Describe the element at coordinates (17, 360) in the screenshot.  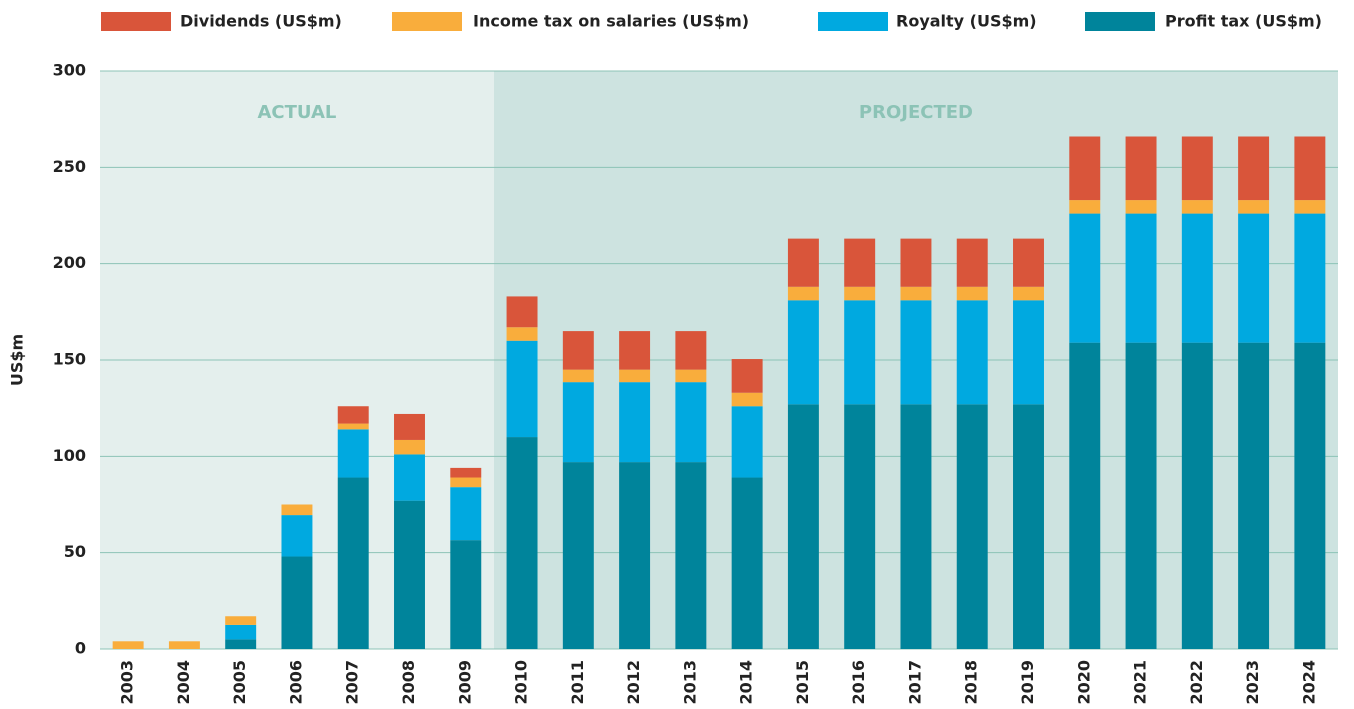
I see `y-axis-label: US$m` at that location.